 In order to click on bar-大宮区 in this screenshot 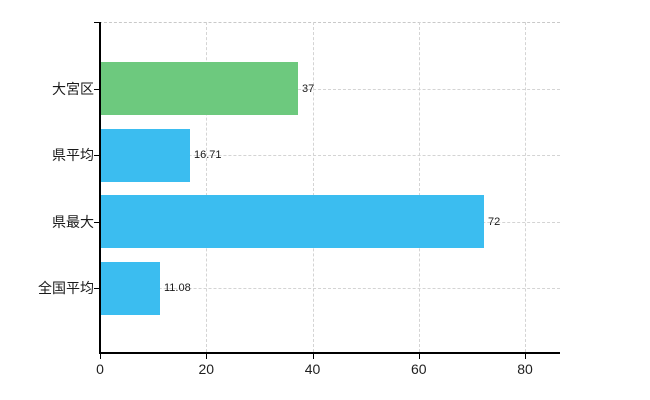, I will do `click(199, 88)`.